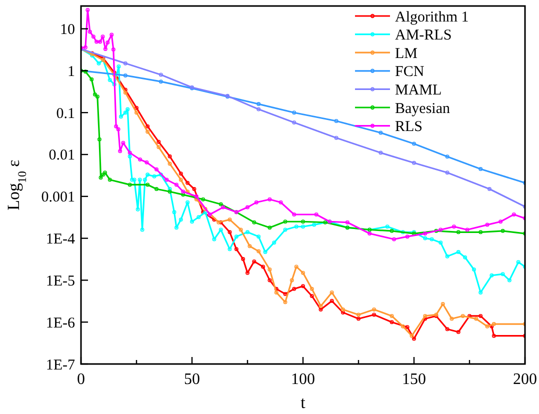  Describe the element at coordinates (65, 114) in the screenshot. I see `y-tick-label: 0.1` at that location.